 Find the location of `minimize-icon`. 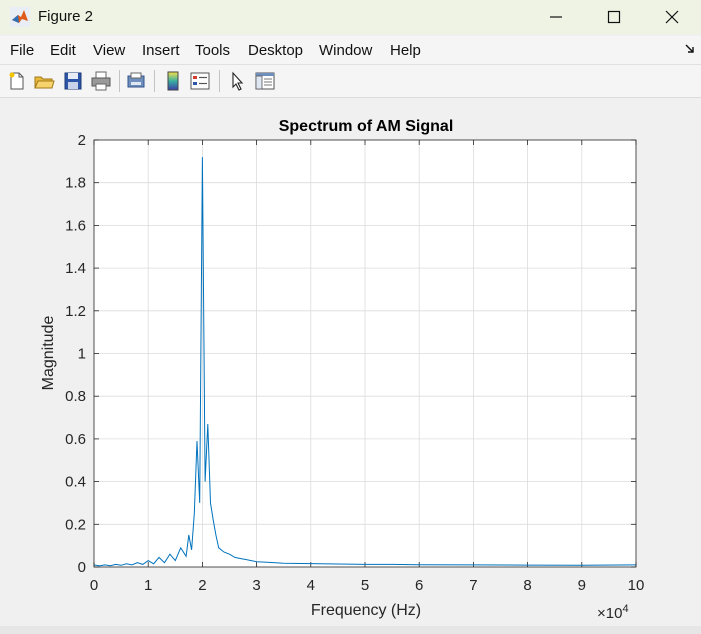

minimize-icon is located at coordinates (556, 17).